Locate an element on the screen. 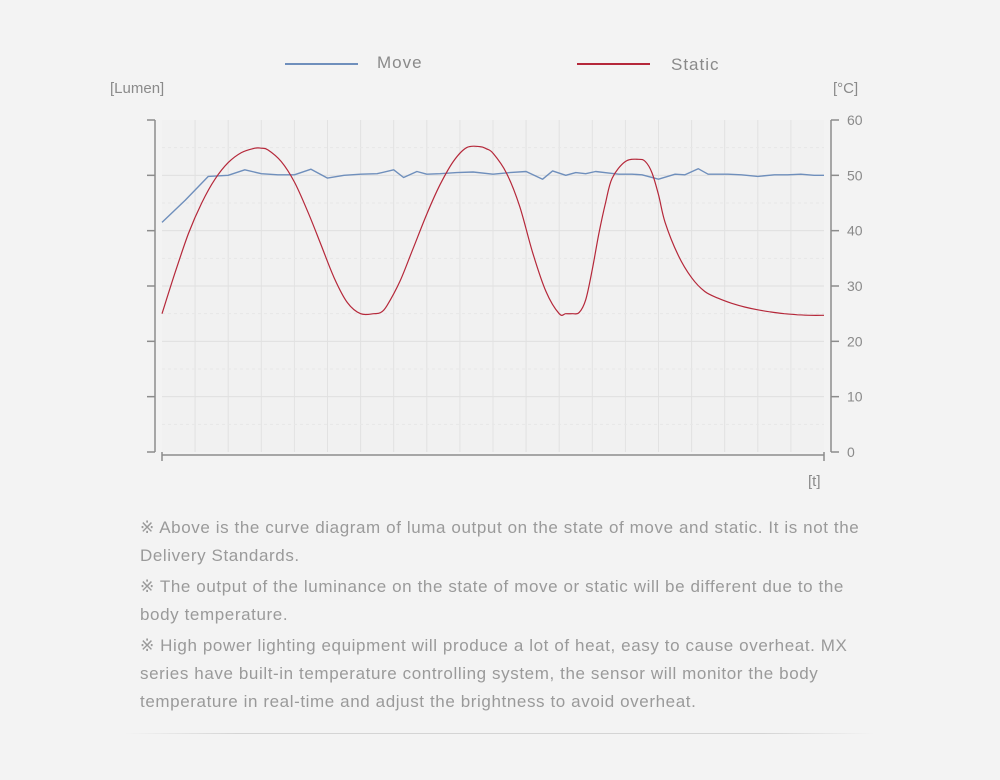  chart-series is located at coordinates (493, 230).